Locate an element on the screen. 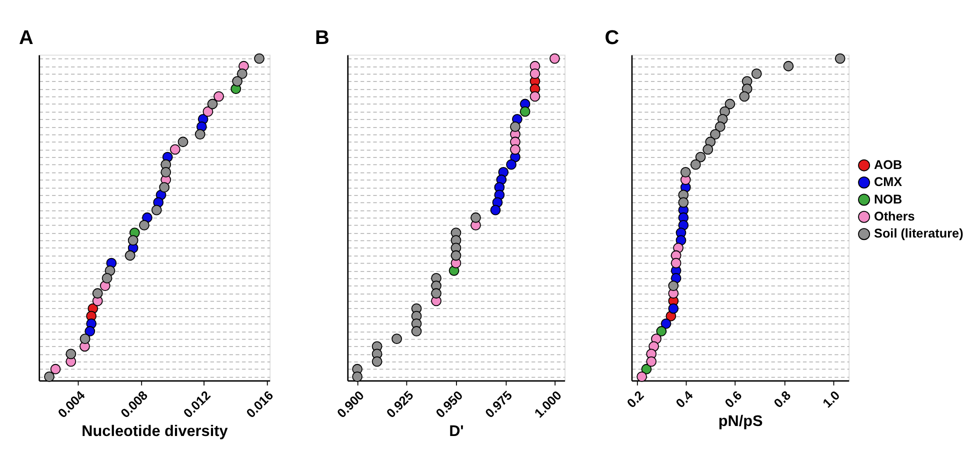  legend-label: NOB is located at coordinates (888, 199).